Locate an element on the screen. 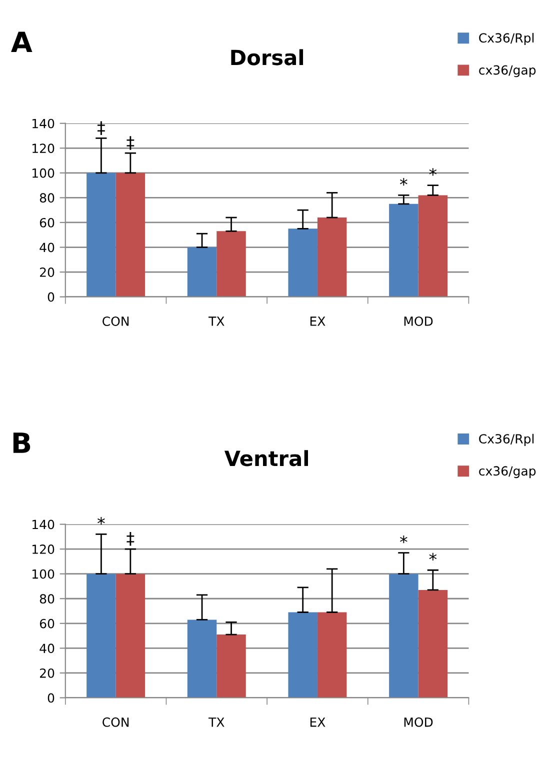 The image size is (545, 771). chart-title: Dorsal is located at coordinates (267, 57).